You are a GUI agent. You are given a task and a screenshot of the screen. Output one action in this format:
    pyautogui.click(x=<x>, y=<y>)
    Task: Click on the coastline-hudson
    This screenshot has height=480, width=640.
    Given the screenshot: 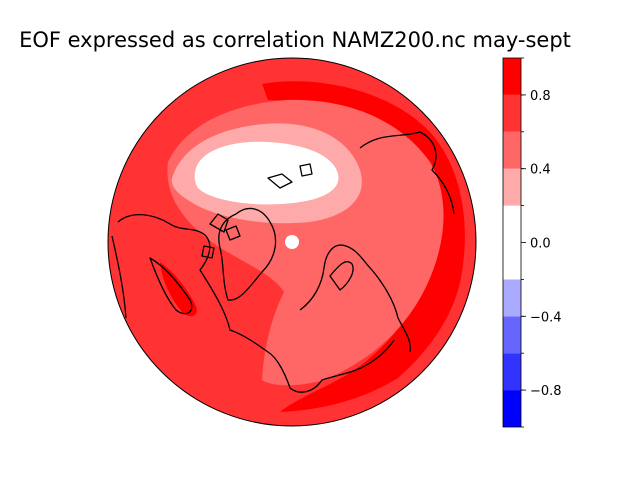 What is the action you would take?
    pyautogui.click(x=171, y=286)
    